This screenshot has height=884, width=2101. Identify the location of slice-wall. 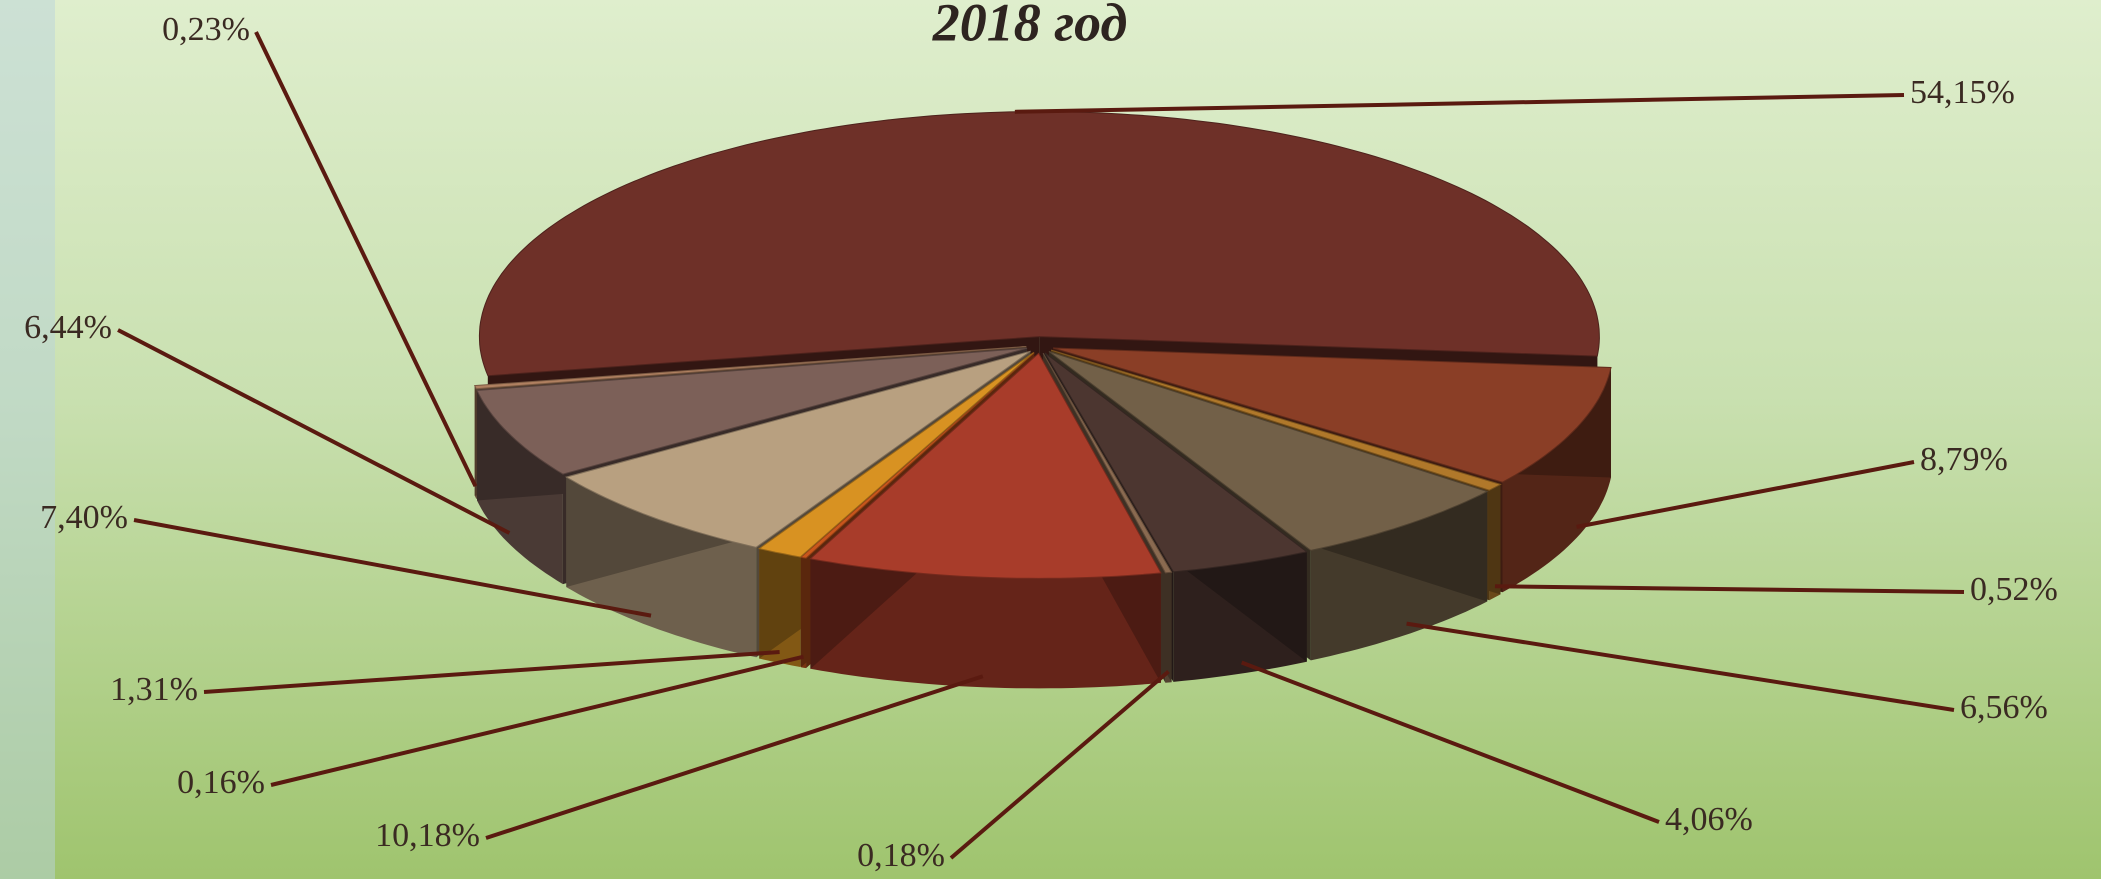
(985, 623).